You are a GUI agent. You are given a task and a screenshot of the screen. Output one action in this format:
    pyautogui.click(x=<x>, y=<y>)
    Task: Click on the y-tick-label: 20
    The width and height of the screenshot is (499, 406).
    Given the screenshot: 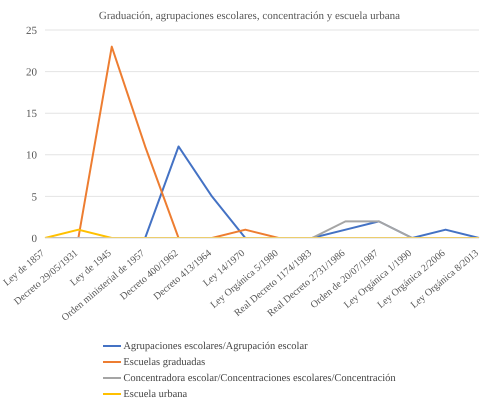 What is the action you would take?
    pyautogui.click(x=32, y=72)
    